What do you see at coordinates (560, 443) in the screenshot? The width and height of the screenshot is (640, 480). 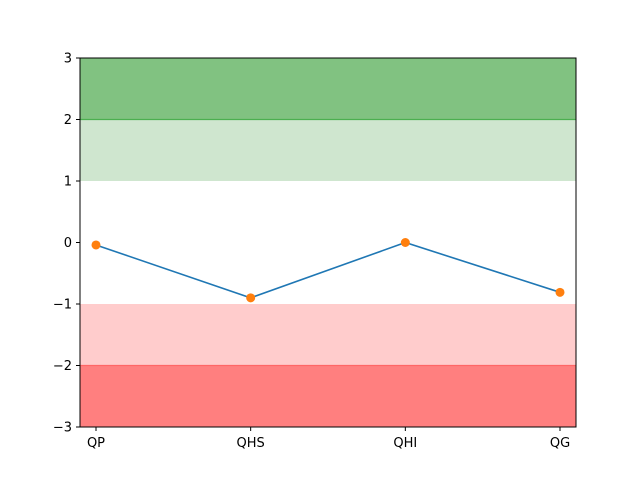 I see `x-tick-label: QG` at bounding box center [560, 443].